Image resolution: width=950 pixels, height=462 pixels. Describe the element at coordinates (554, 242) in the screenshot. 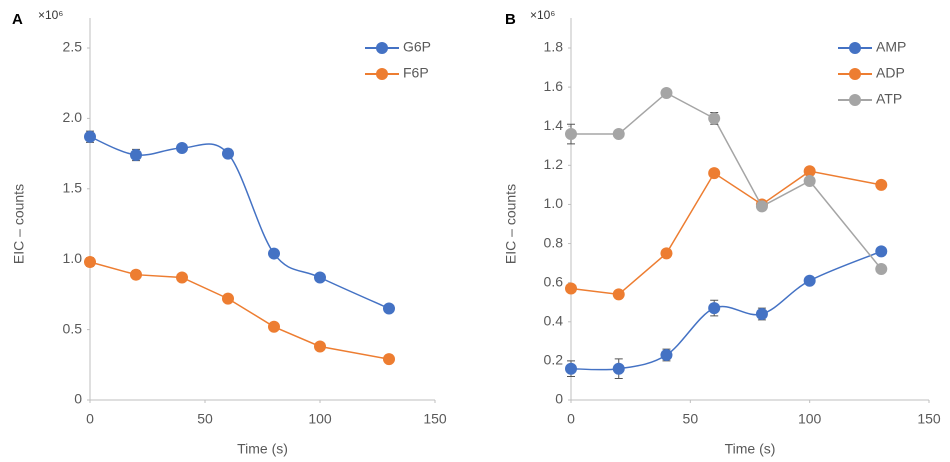

I see `y-tick-label: 0.8` at that location.